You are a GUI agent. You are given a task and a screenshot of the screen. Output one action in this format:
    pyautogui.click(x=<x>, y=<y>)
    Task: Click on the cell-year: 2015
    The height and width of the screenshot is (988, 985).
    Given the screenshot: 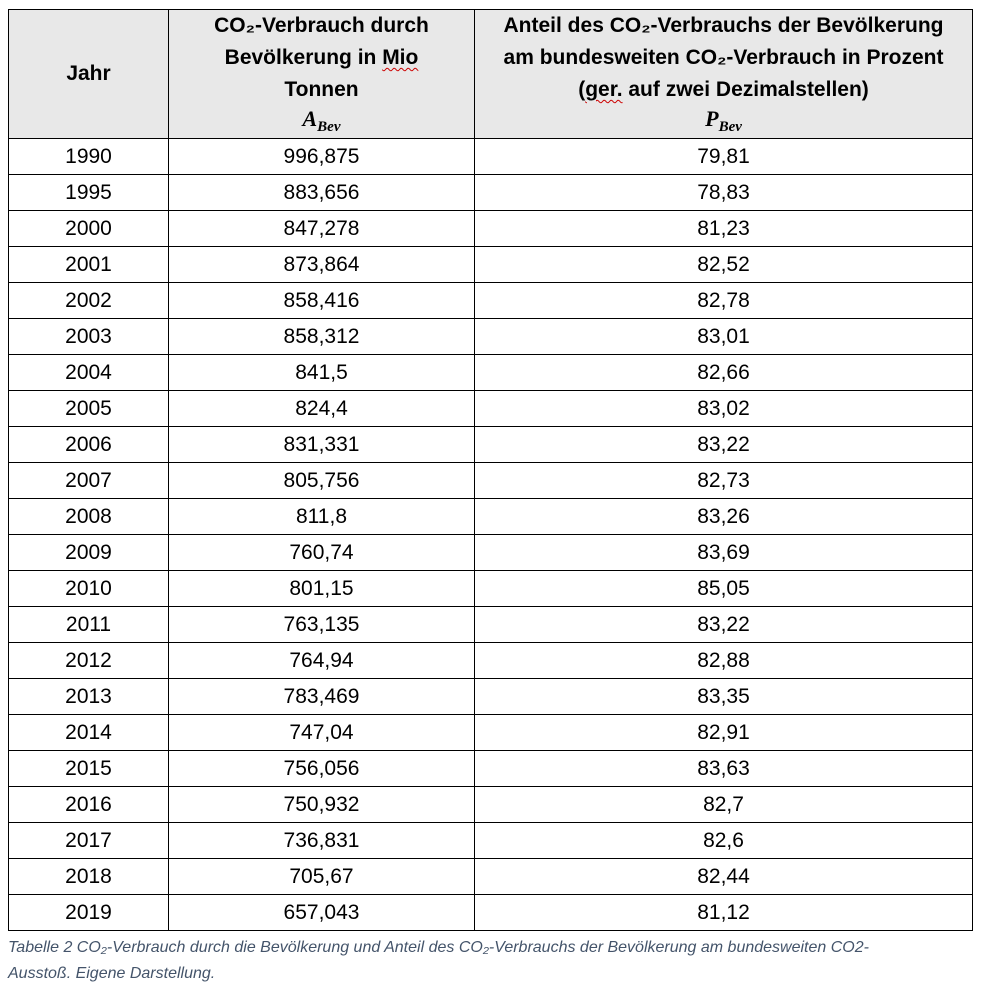 What is the action you would take?
    pyautogui.click(x=88, y=768)
    